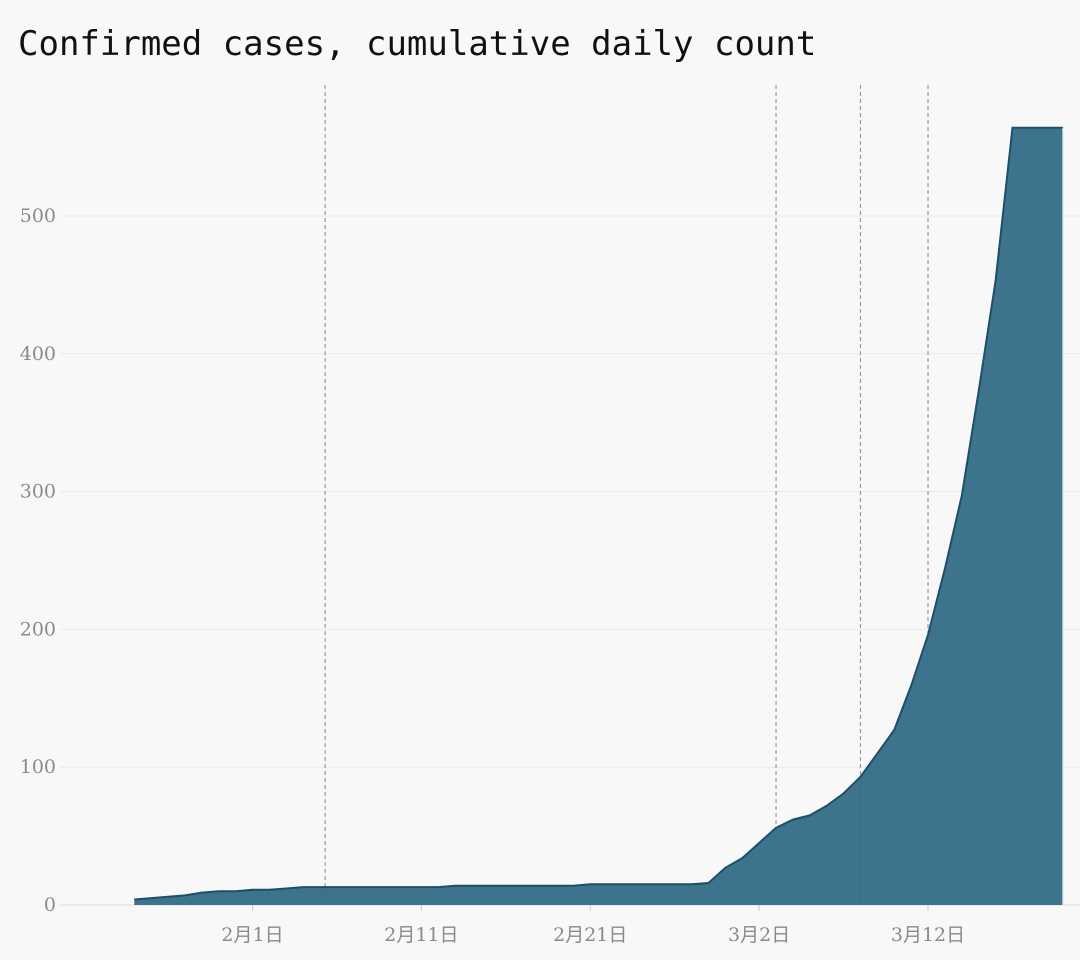 The image size is (1080, 960). I want to click on x-tick-label-4: 3月2日, so click(759, 935).